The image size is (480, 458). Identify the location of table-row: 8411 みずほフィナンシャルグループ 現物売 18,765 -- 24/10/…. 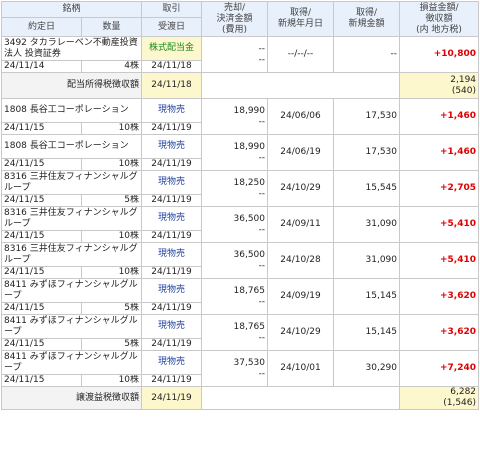
(240, 332).